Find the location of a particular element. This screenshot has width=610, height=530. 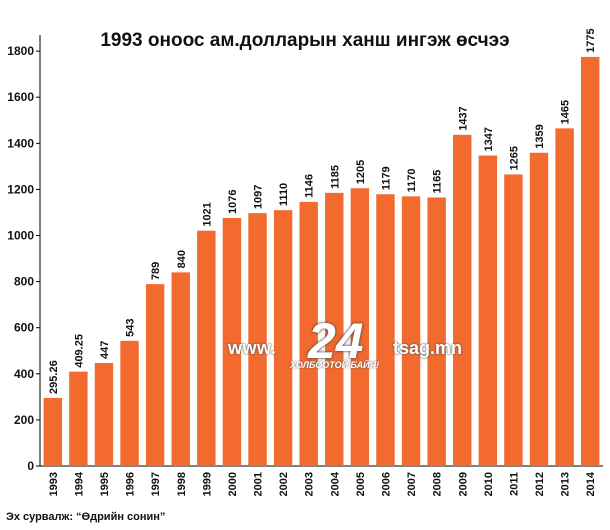

y-tick-label: 1600 is located at coordinates (20, 97).